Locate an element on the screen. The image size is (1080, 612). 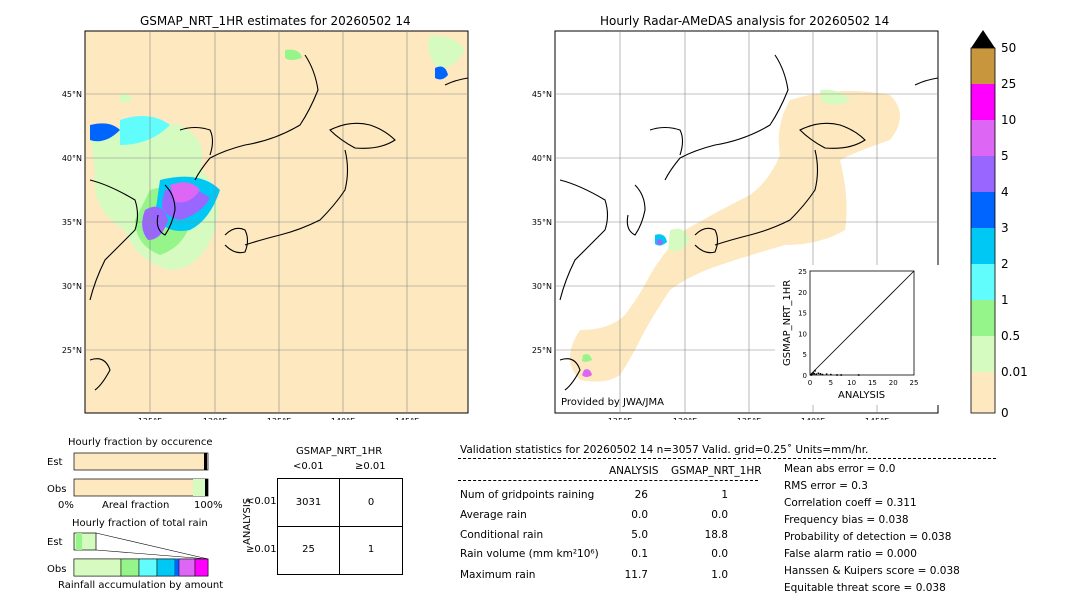
scatter-xtick: 5 is located at coordinates (831, 383).